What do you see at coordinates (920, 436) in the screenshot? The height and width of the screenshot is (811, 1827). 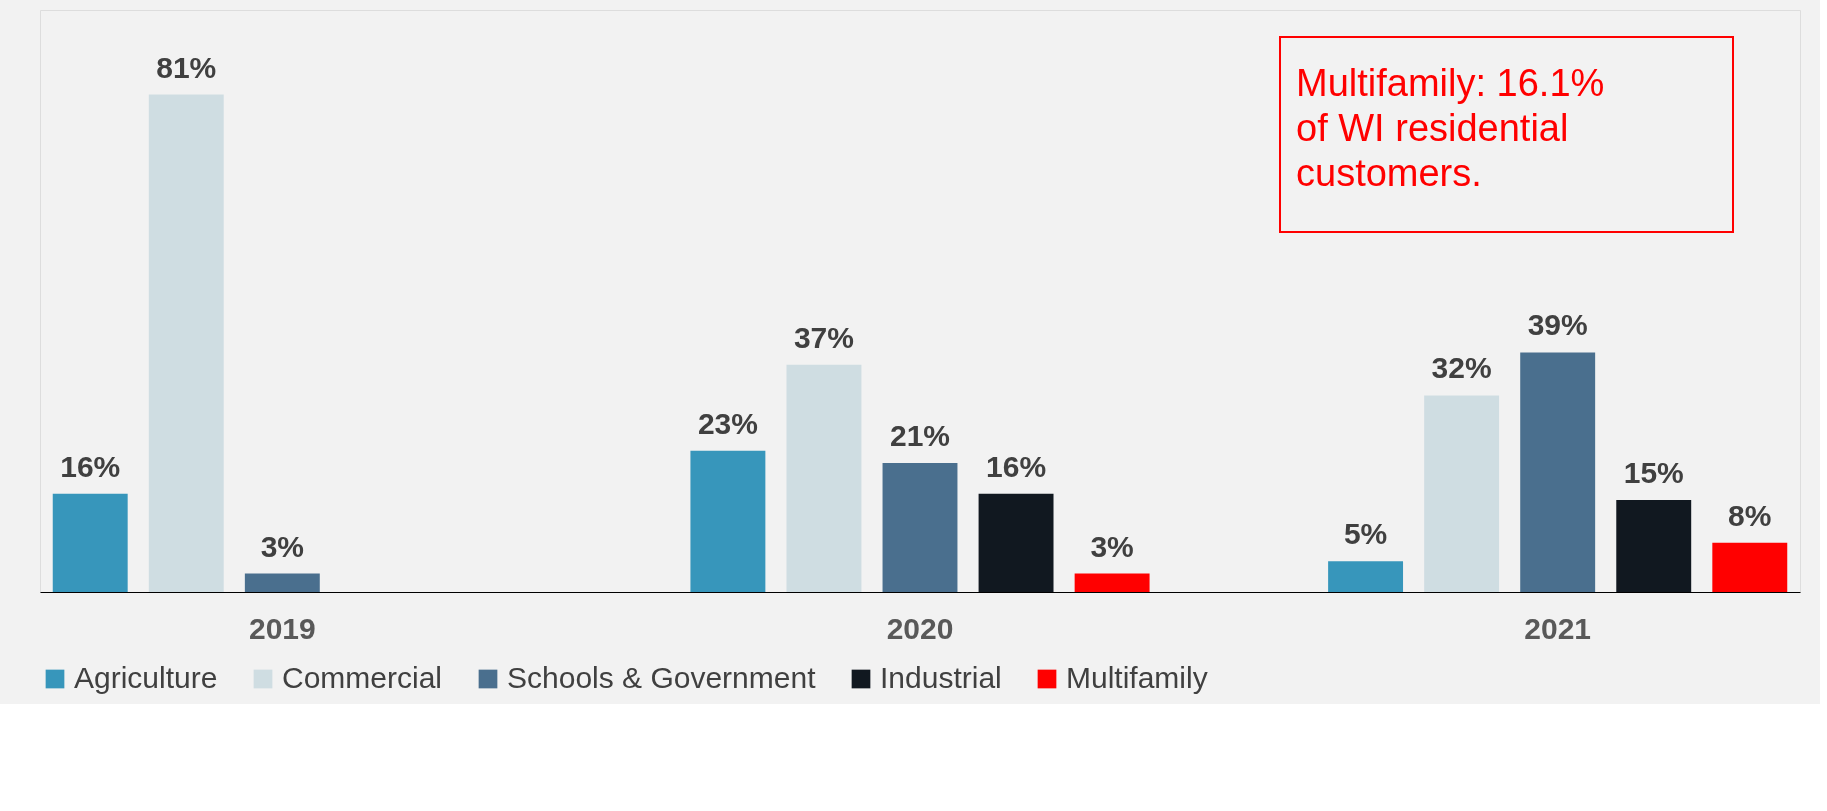 I see `data-label: 21%` at bounding box center [920, 436].